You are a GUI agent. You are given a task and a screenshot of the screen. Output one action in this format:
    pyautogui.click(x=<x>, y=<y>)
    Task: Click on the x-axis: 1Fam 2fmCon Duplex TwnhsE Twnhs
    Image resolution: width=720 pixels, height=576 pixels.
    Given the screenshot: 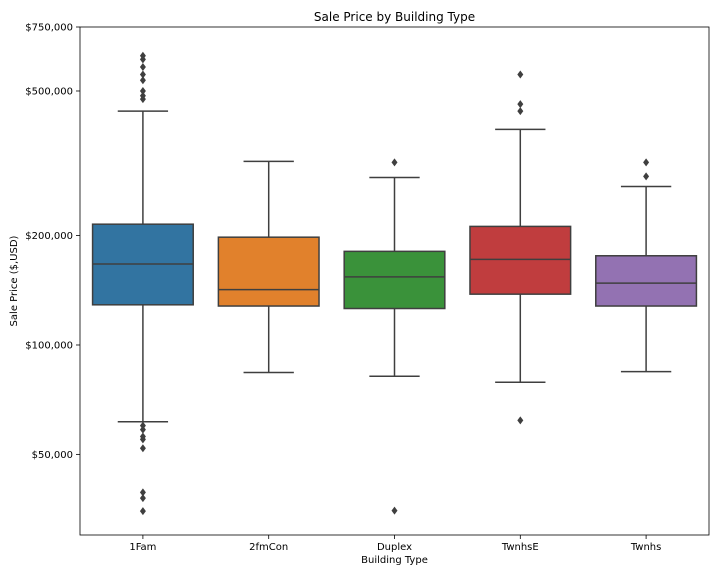 What is the action you would take?
    pyautogui.click(x=395, y=544)
    